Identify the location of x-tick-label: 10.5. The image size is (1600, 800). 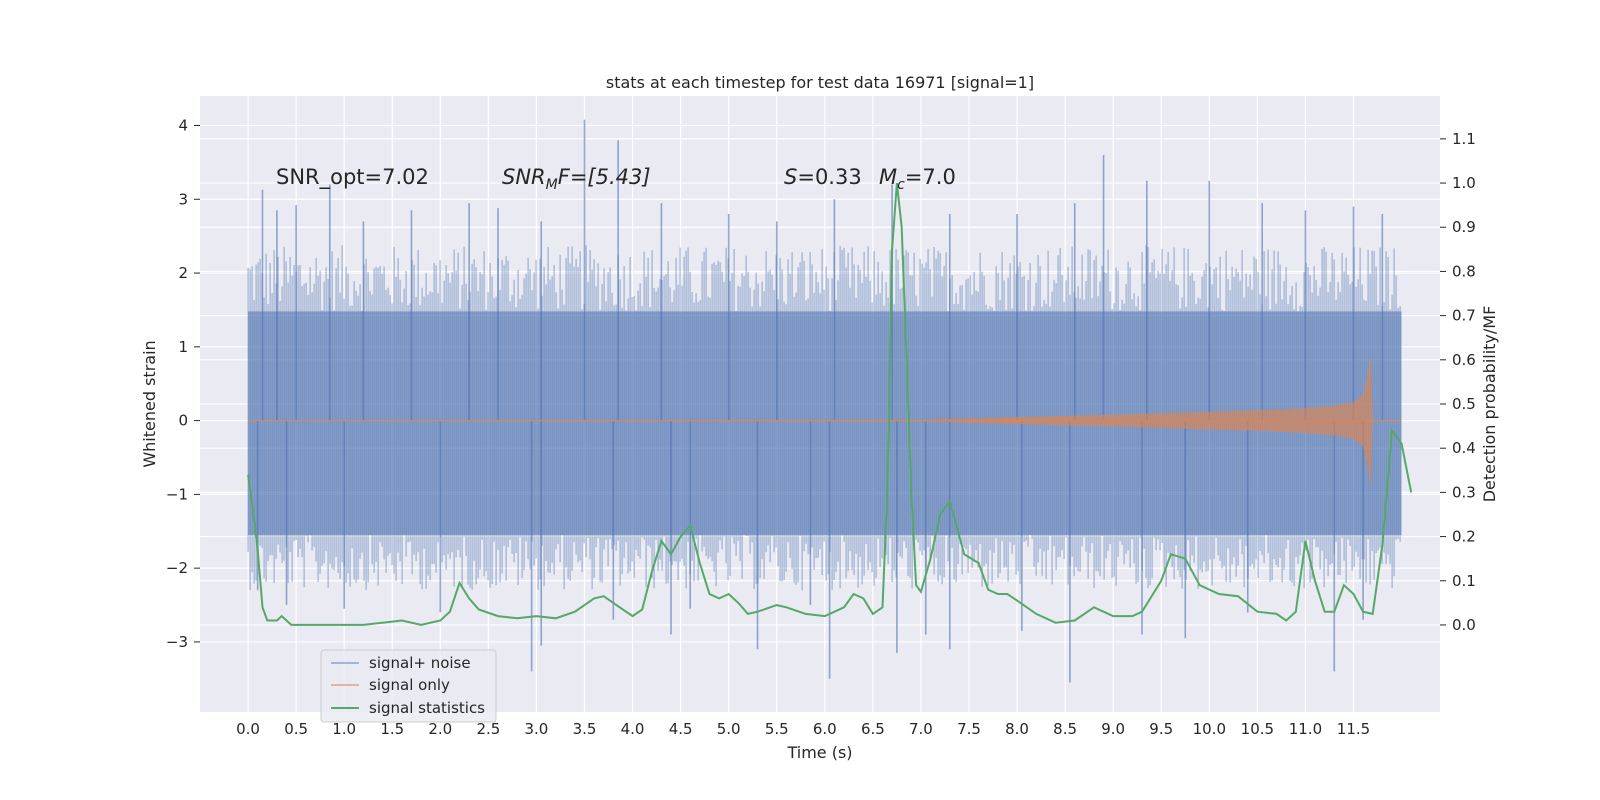
(1257, 729).